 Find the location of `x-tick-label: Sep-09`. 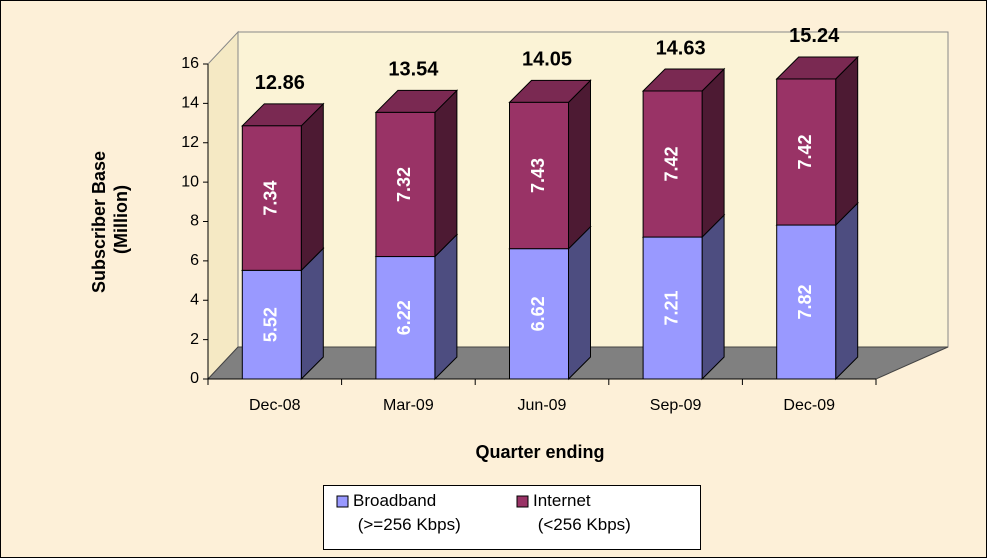

x-tick-label: Sep-09 is located at coordinates (676, 405).